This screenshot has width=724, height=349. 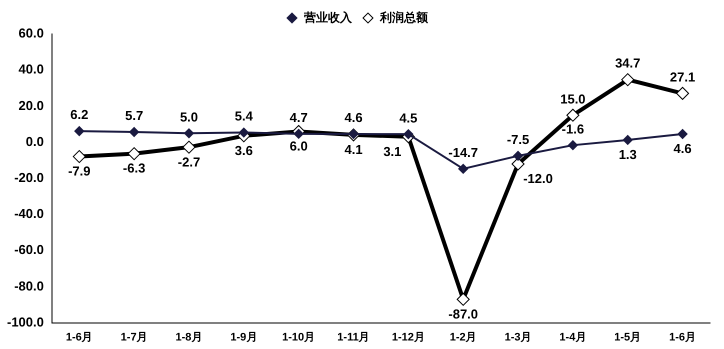 What do you see at coordinates (573, 98) in the screenshot?
I see `data-label: 15.0` at bounding box center [573, 98].